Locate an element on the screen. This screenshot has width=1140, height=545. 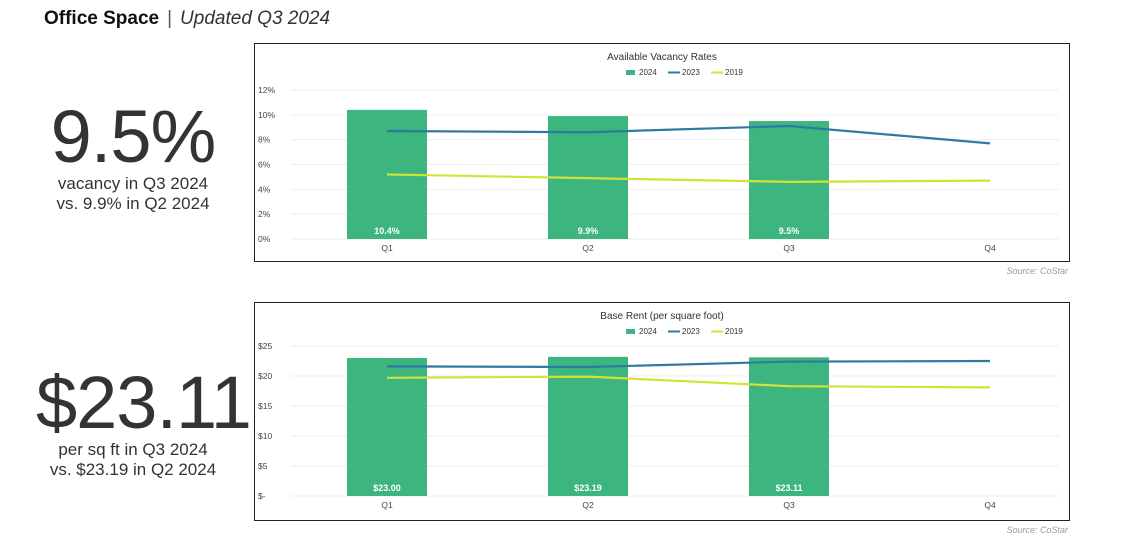
chart-title: Base Rent (per square foot) is located at coordinates (661, 316).